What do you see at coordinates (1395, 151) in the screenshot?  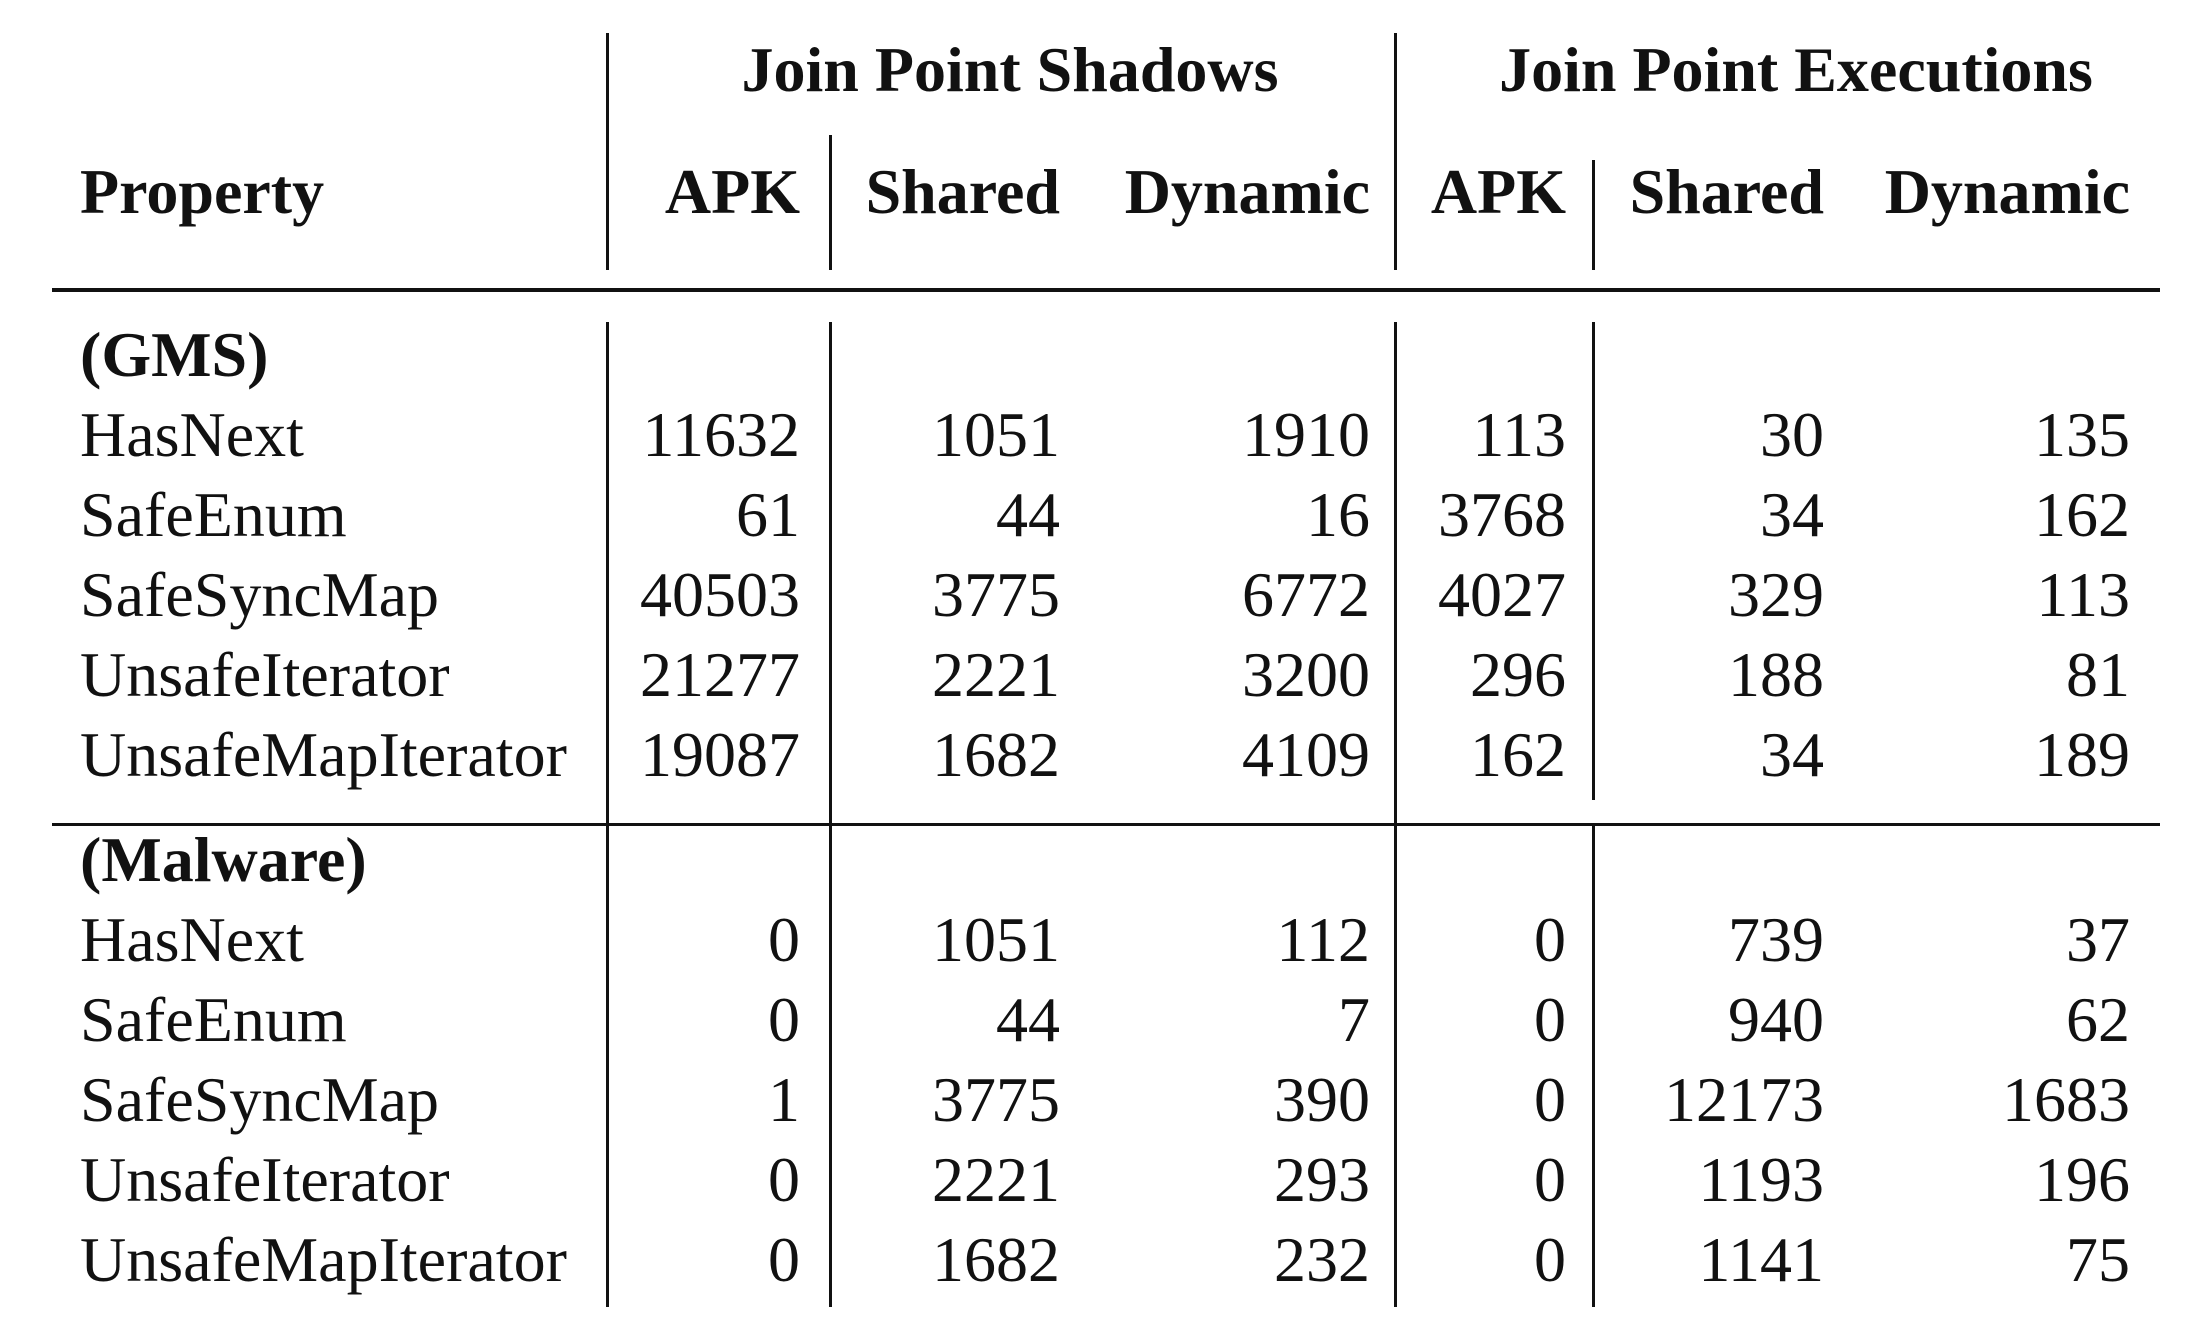 I see `vrule-shadows-header` at bounding box center [1395, 151].